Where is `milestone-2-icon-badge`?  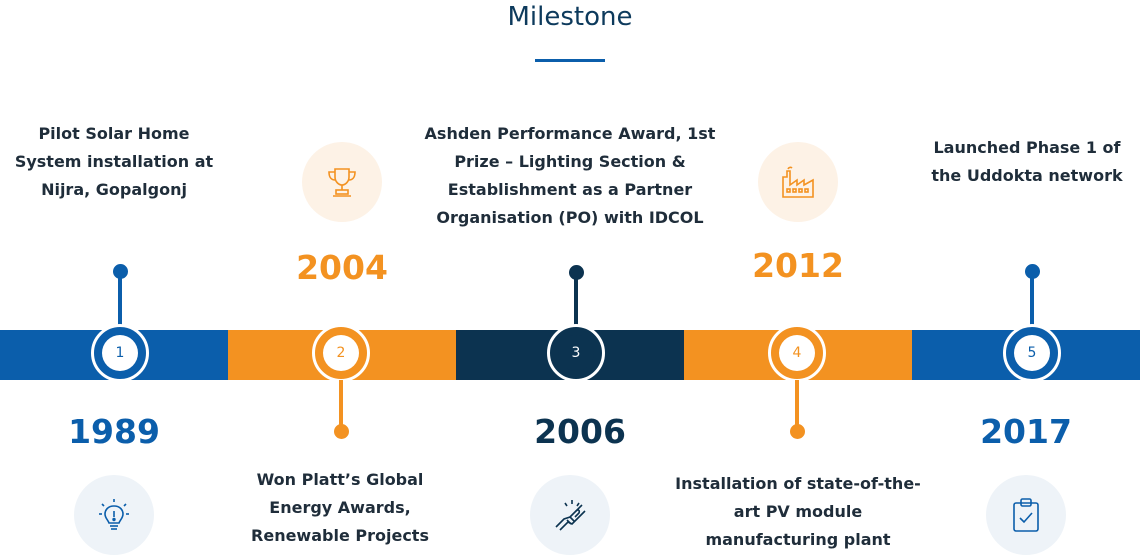
milestone-2-icon-badge is located at coordinates (342, 182).